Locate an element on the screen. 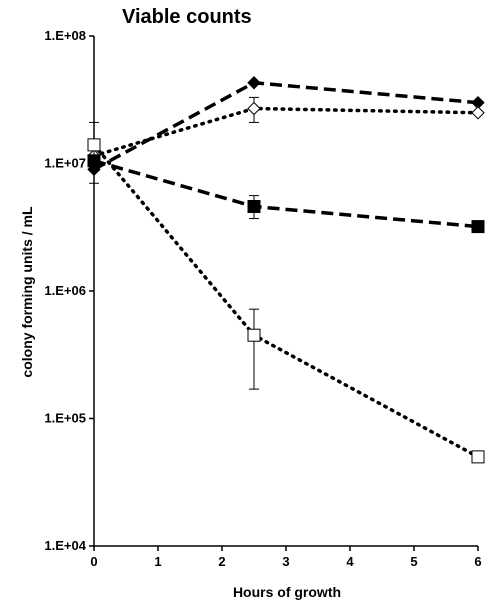 The height and width of the screenshot is (607, 490). y-tick-label: 1.E+06 is located at coordinates (65, 290).